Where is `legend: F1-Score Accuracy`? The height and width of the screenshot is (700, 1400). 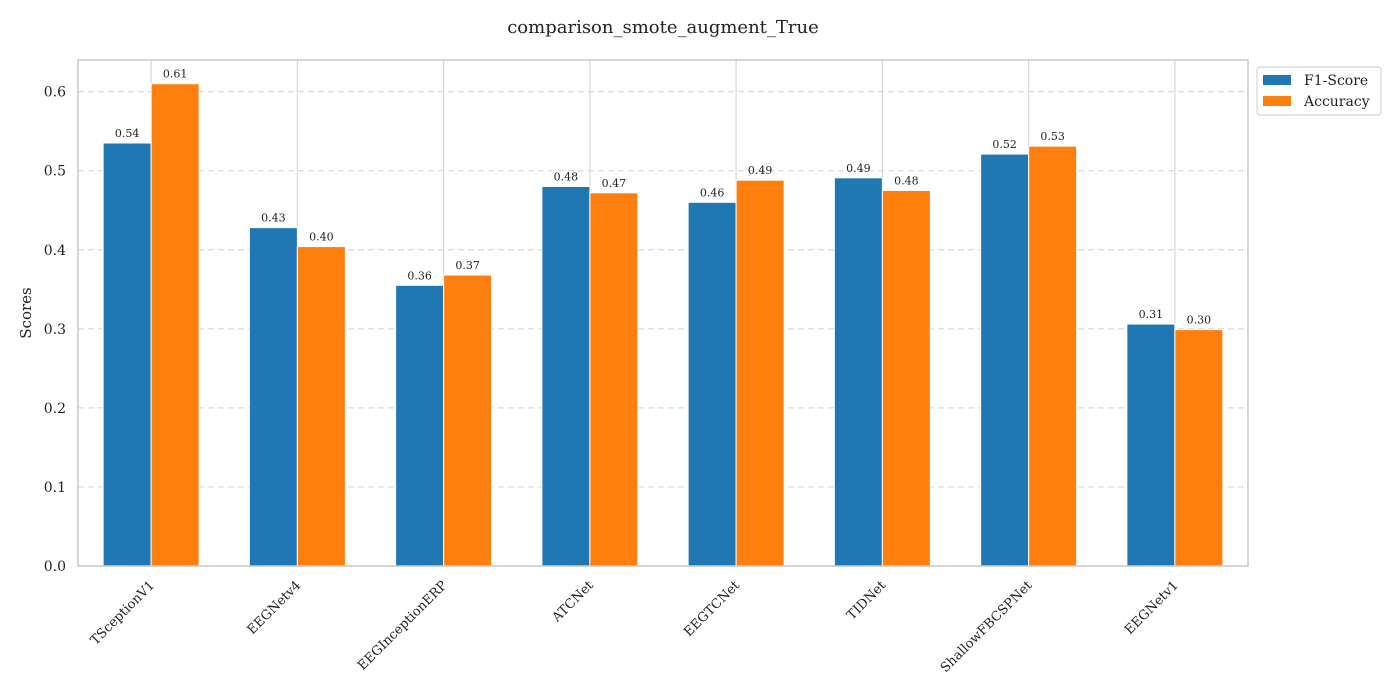
legend: F1-Score Accuracy is located at coordinates (1319, 91).